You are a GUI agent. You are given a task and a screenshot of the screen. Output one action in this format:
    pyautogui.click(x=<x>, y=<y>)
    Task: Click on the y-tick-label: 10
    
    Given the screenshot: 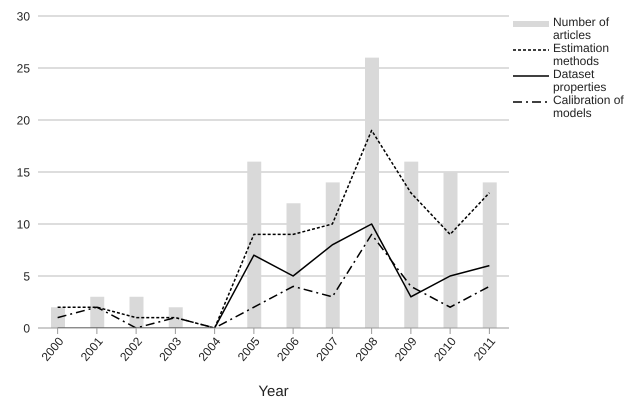 What is the action you would take?
    pyautogui.click(x=23, y=224)
    